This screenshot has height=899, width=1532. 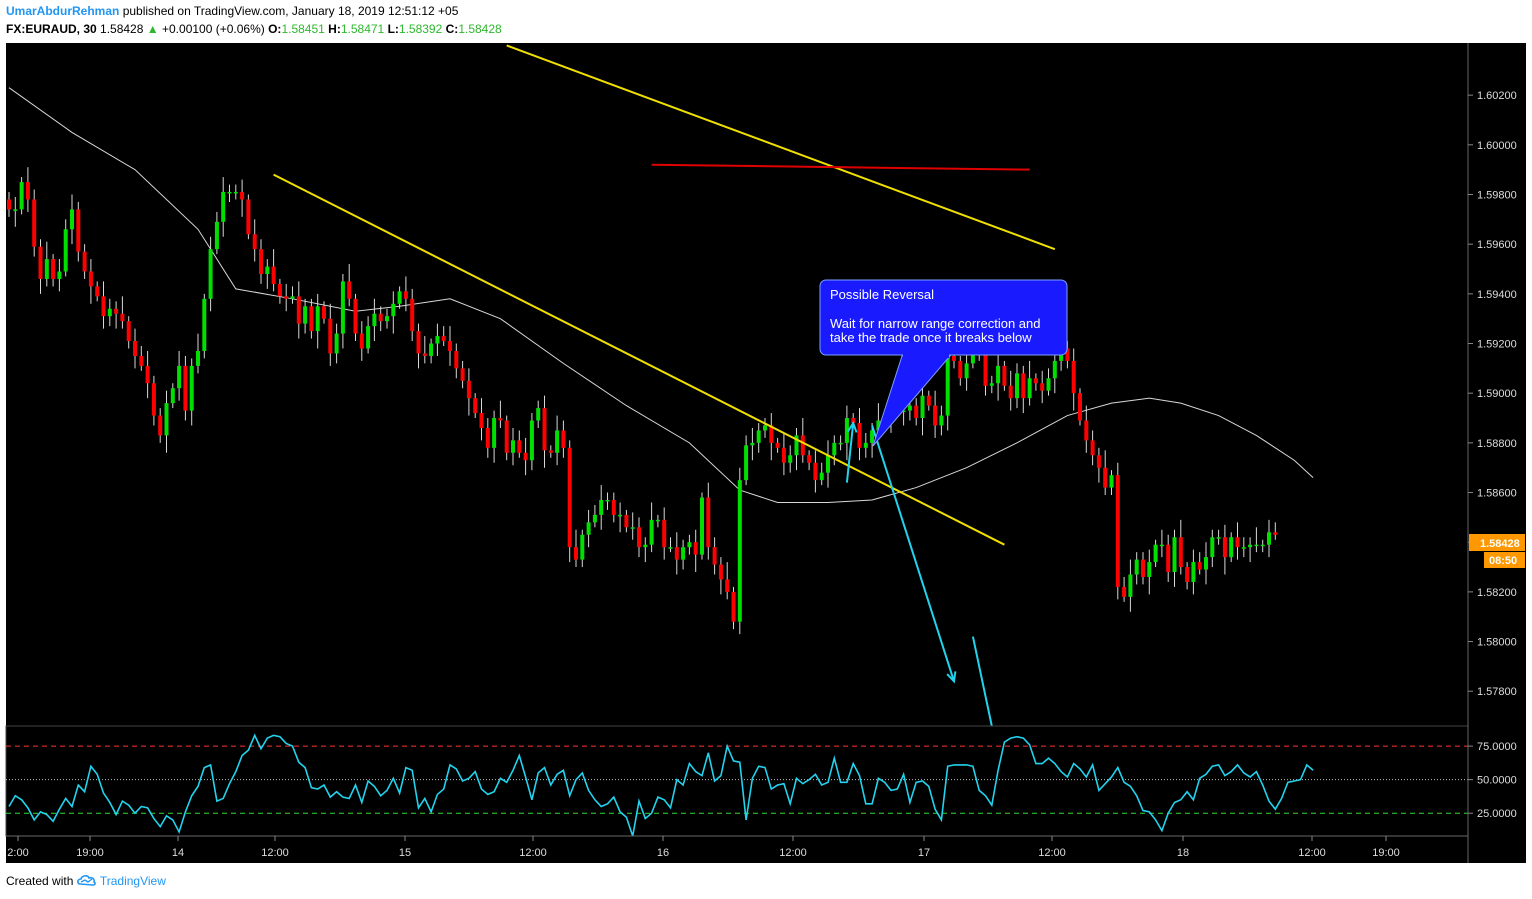 What do you see at coordinates (935, 323) in the screenshot?
I see `callout-line1: Wait for narrow range correction and` at bounding box center [935, 323].